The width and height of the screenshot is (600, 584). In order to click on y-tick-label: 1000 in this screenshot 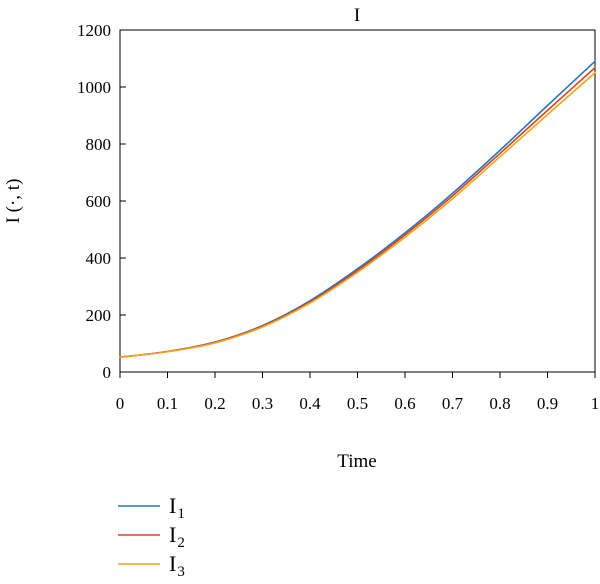, I will do `click(94, 87)`.